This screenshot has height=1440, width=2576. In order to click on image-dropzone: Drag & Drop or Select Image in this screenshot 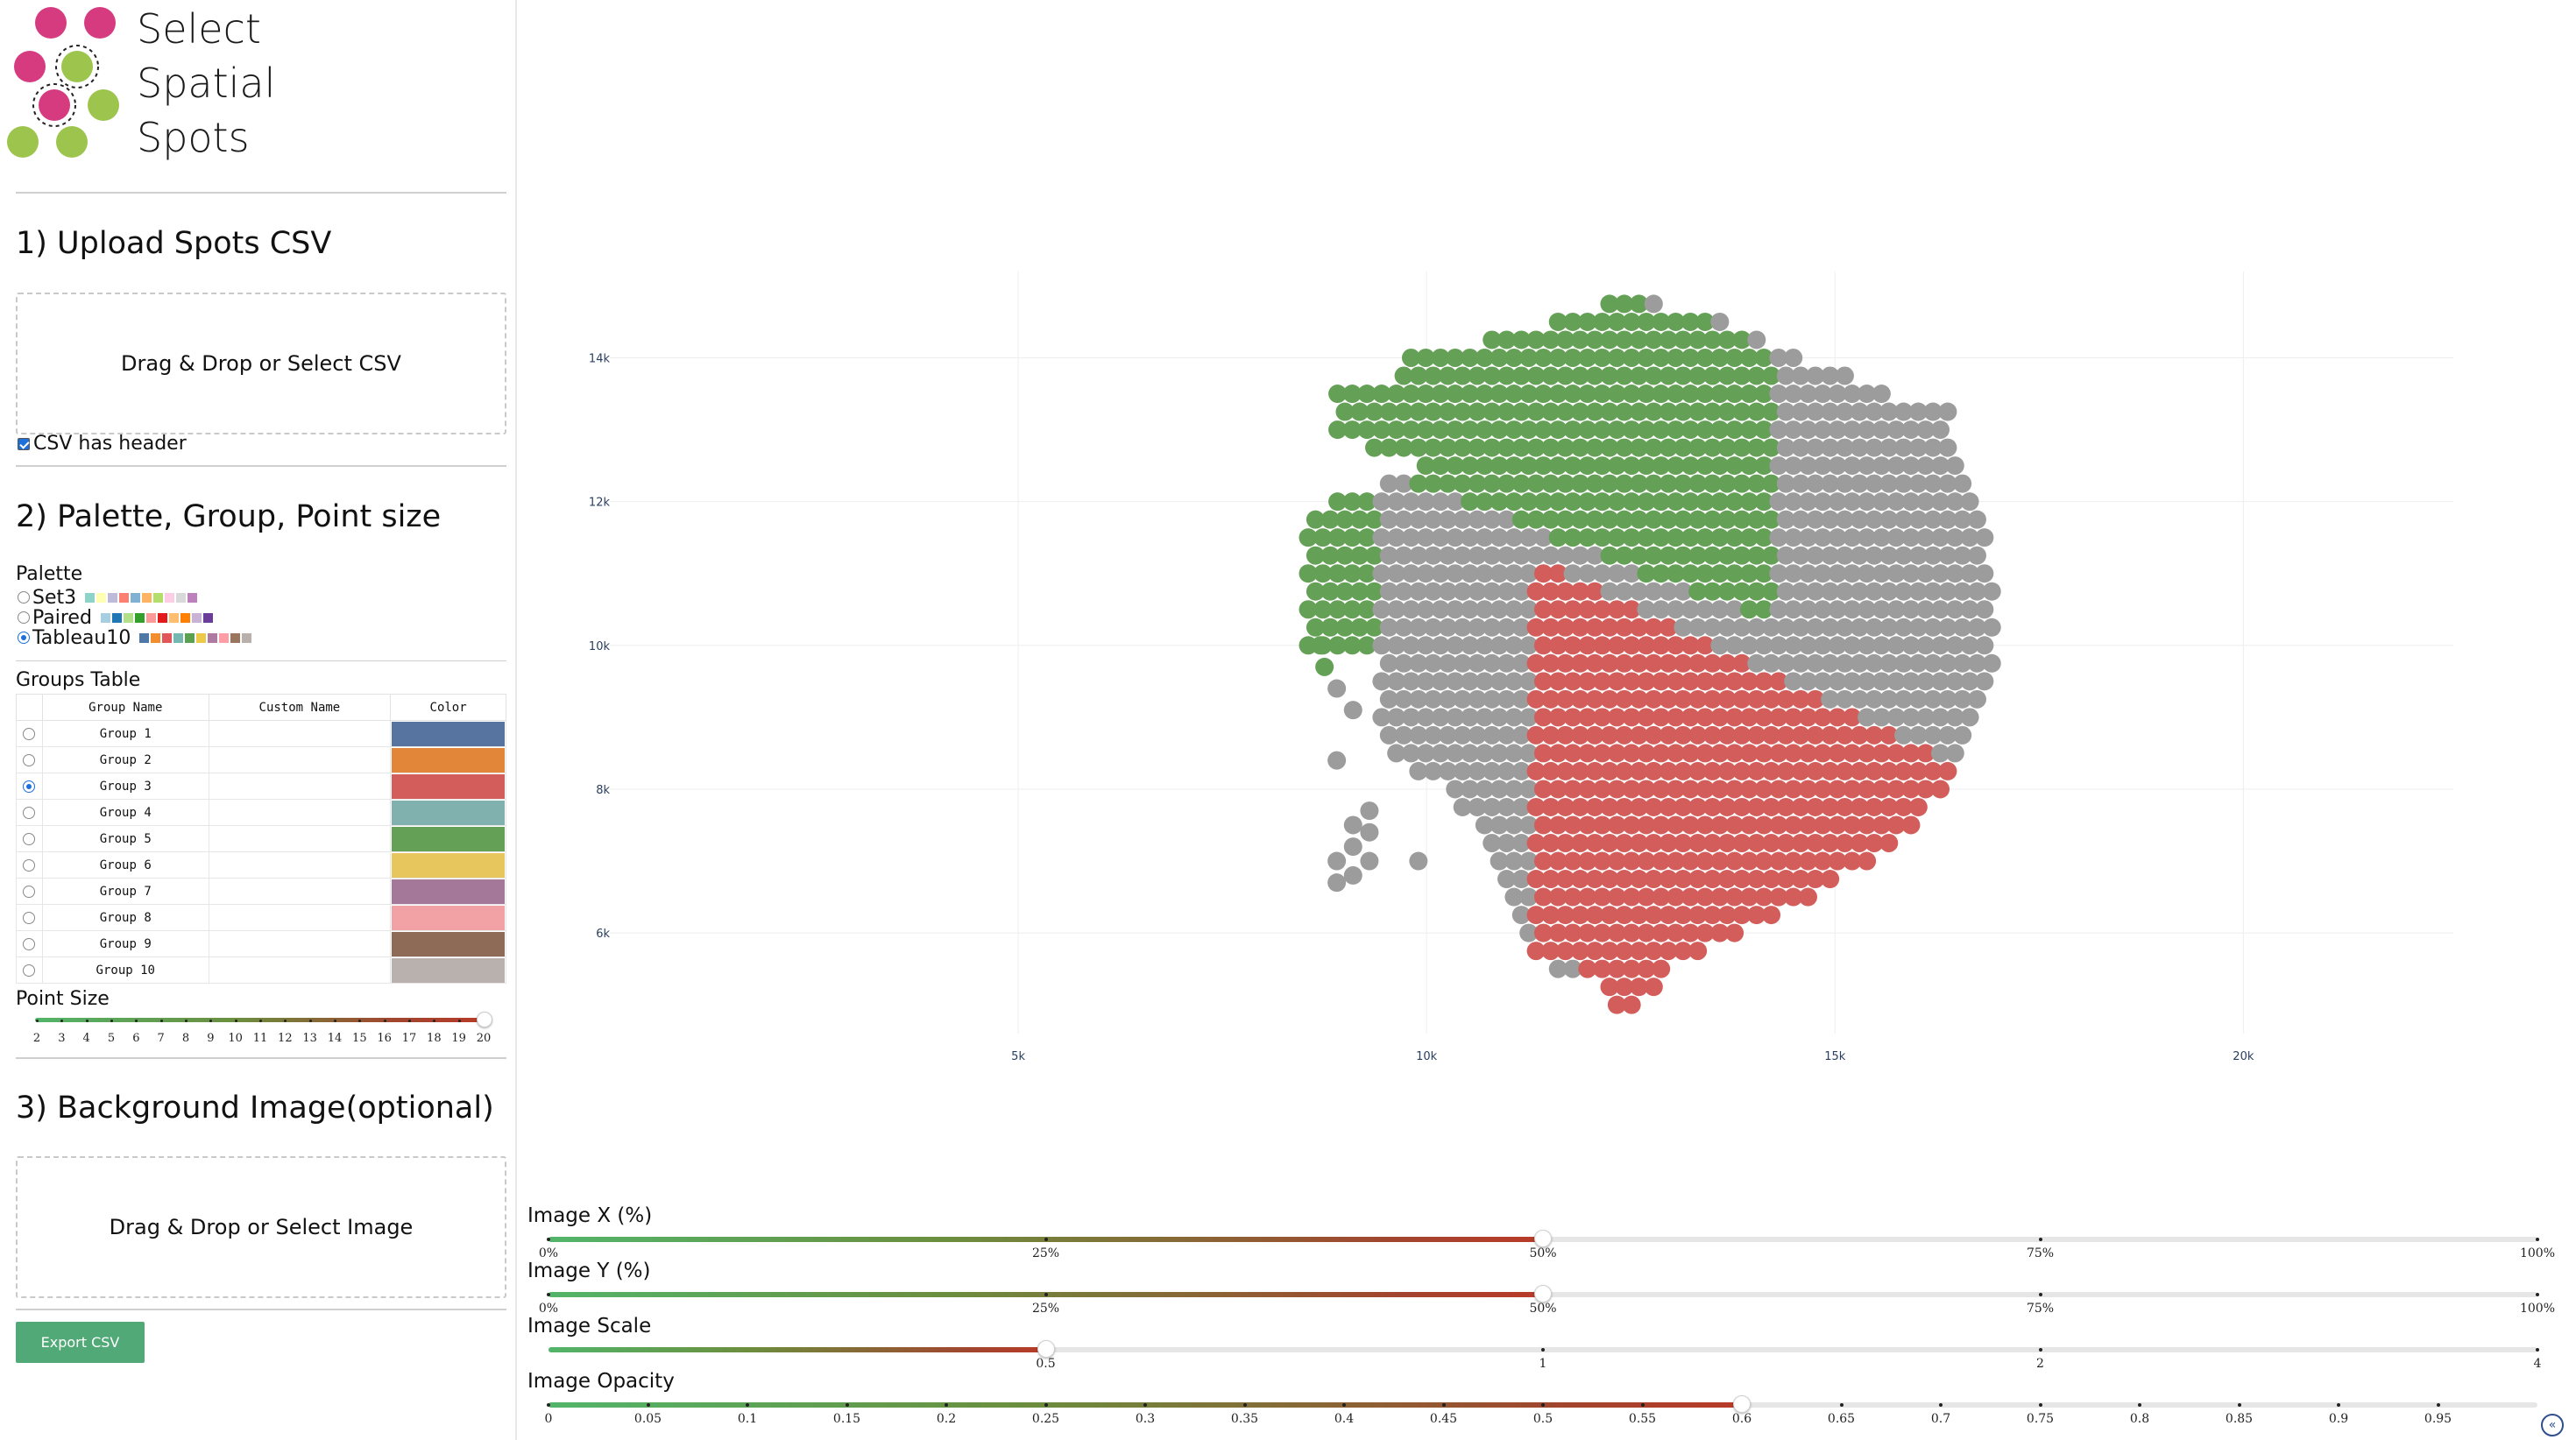, I will do `click(261, 1227)`.